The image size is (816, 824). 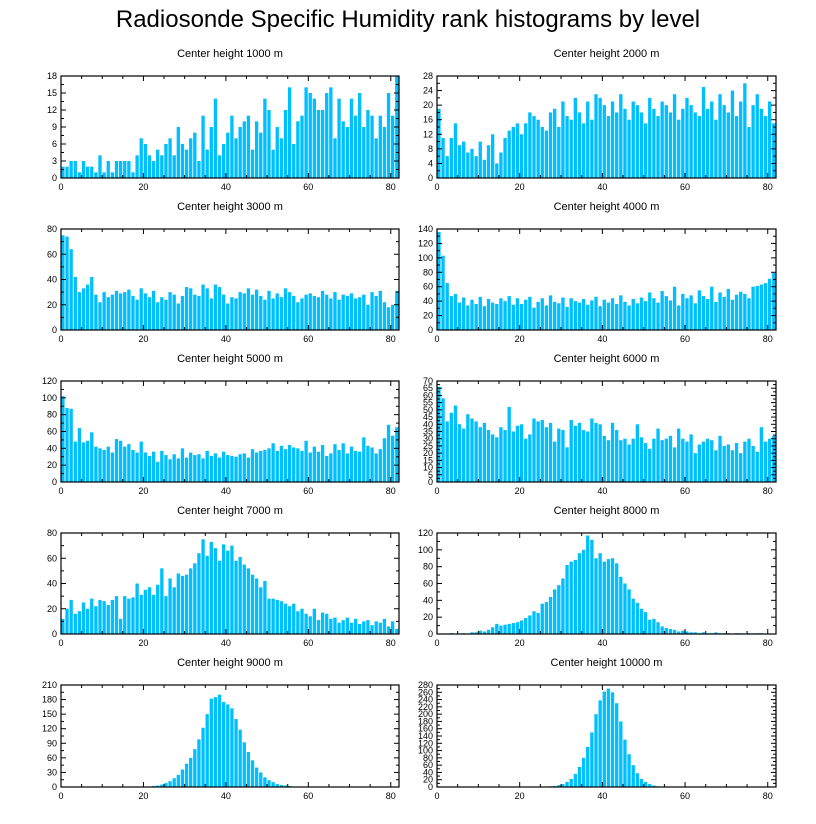 What do you see at coordinates (607, 663) in the screenshot?
I see `panel-title: Center height 10000 m` at bounding box center [607, 663].